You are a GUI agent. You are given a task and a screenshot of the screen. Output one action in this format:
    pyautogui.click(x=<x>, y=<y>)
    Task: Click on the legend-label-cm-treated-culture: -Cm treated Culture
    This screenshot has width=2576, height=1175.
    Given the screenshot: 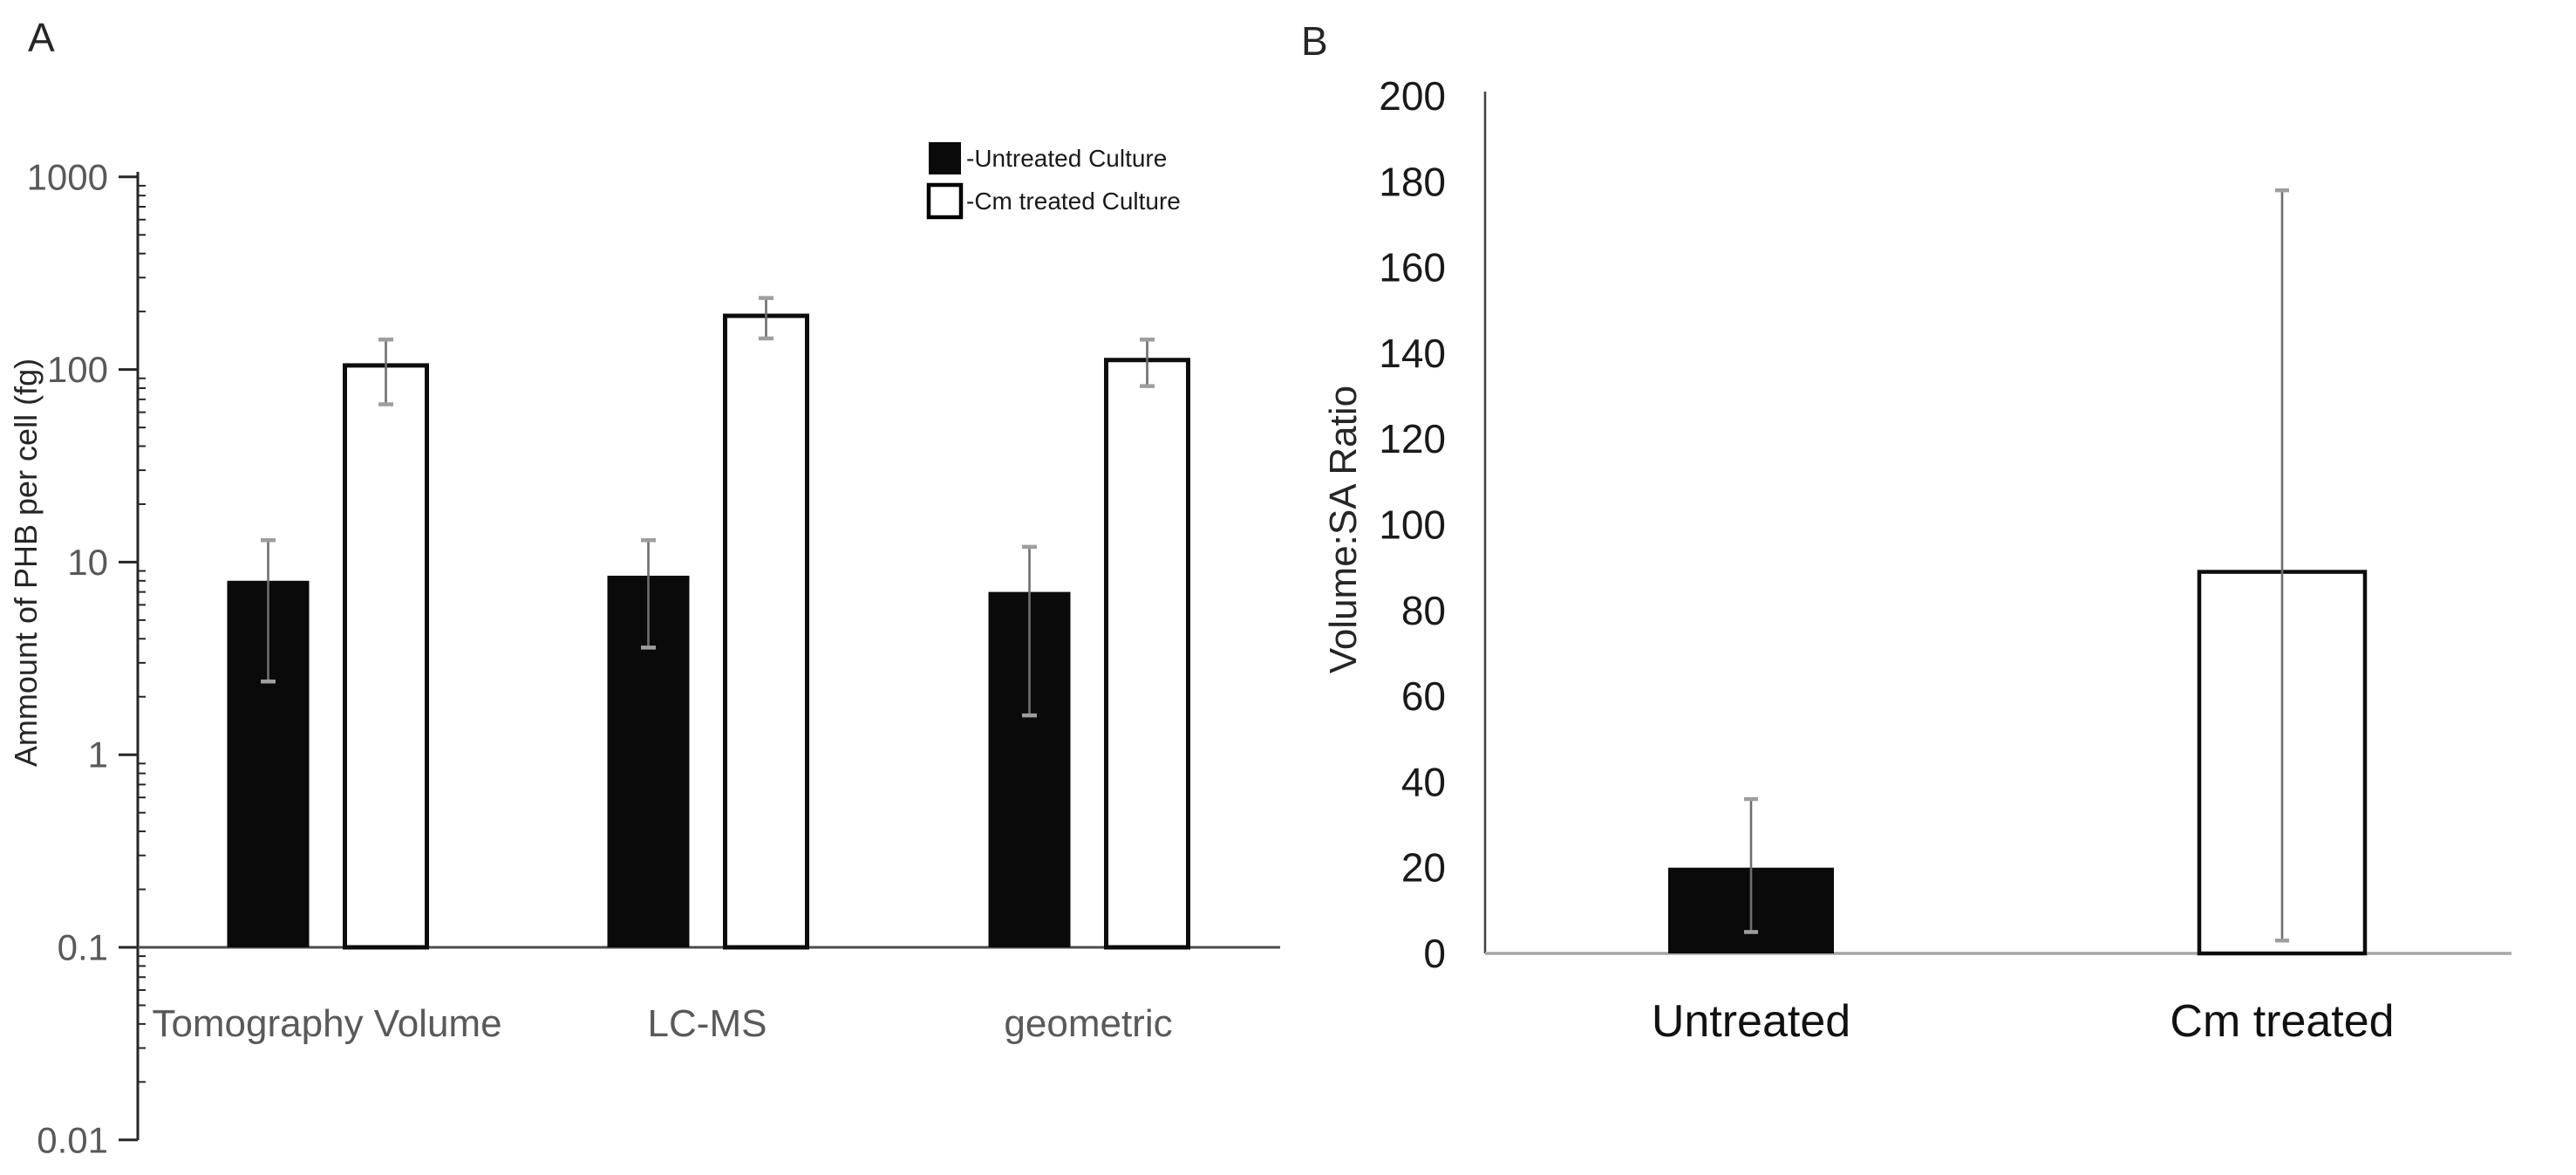 What is the action you would take?
    pyautogui.click(x=1073, y=202)
    